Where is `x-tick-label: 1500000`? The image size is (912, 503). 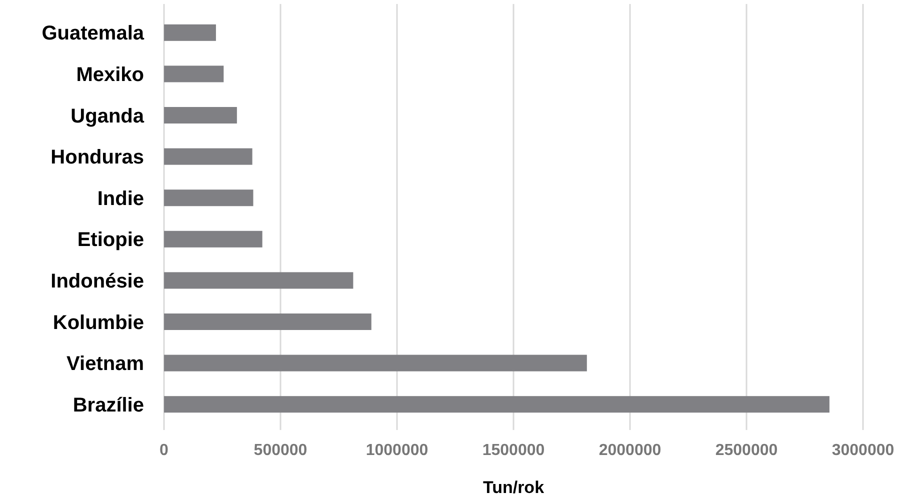 x-tick-label: 1500000 is located at coordinates (513, 450).